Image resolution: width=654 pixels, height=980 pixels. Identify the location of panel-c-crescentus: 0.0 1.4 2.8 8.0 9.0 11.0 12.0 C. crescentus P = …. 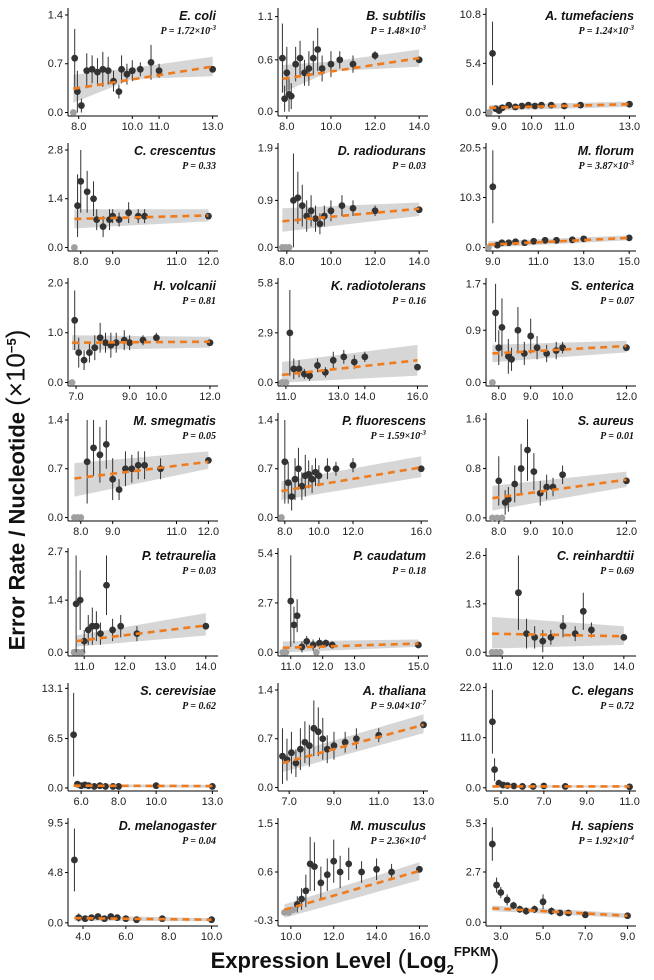
(133, 205).